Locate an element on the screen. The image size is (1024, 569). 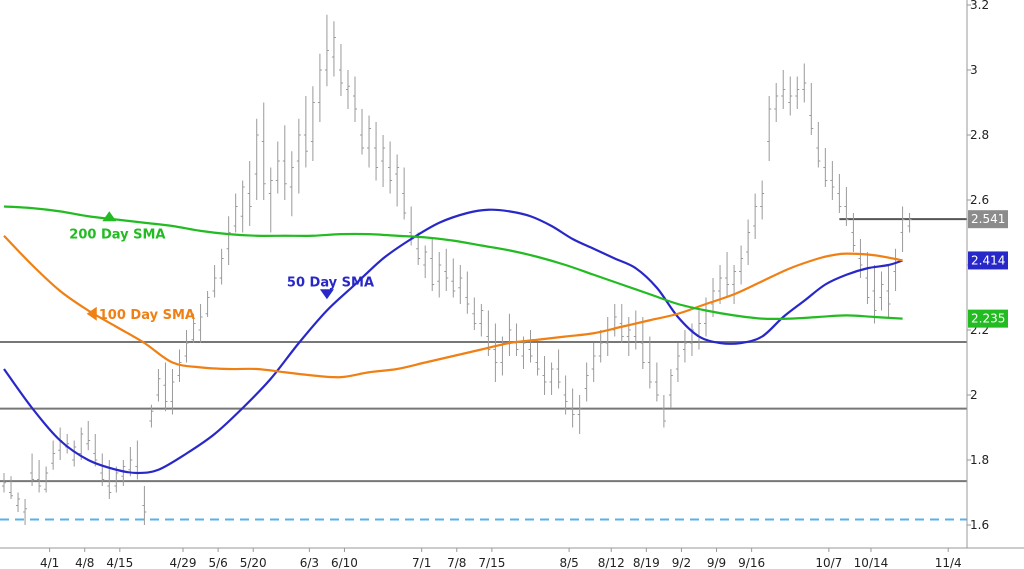
sma-100-label-marker is located at coordinates (91, 313).